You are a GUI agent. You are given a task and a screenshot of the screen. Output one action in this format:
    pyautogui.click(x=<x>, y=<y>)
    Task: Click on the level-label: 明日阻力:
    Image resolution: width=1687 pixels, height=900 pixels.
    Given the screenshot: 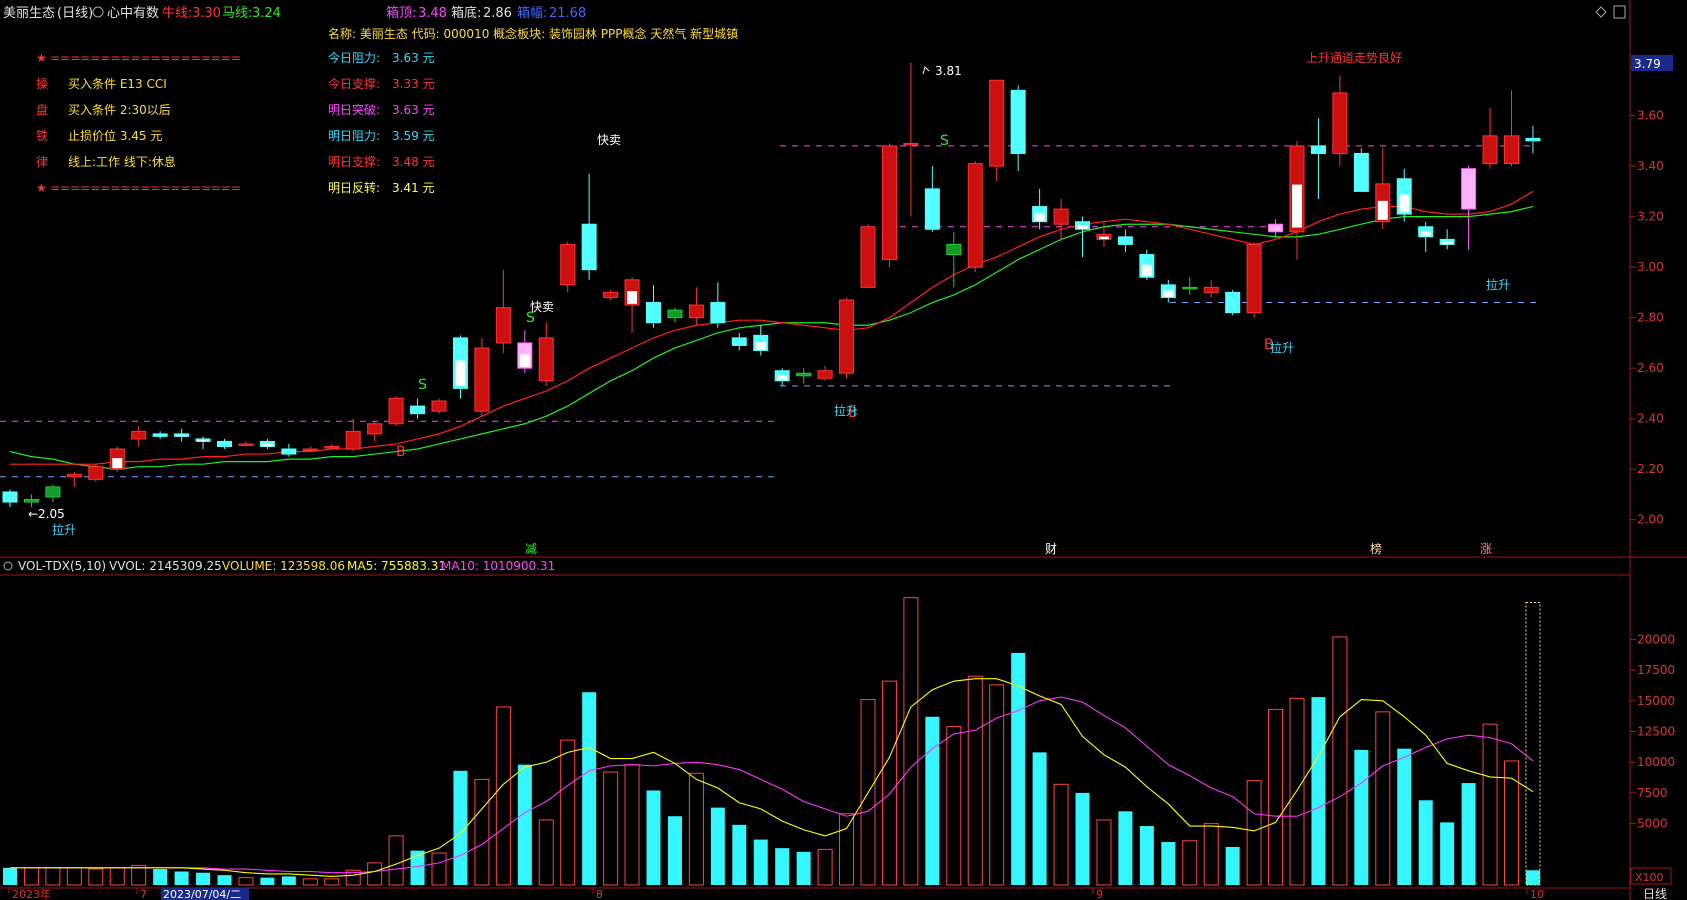 What is the action you would take?
    pyautogui.click(x=354, y=136)
    